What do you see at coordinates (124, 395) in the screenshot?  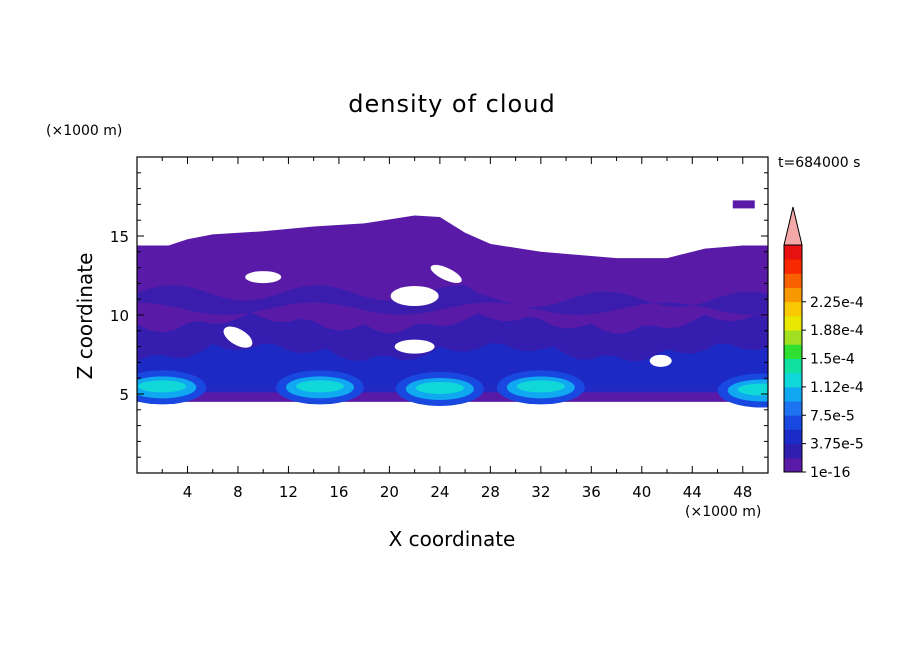 I see `y-tick-label: 5` at bounding box center [124, 395].